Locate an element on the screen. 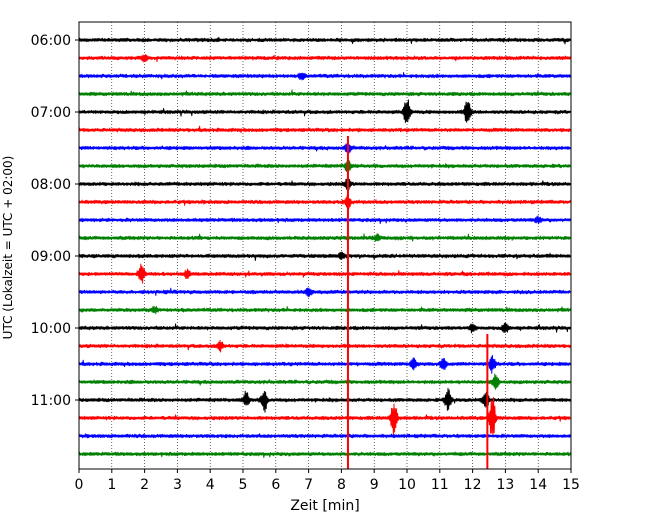  x-tick-label: 14 is located at coordinates (538, 485).